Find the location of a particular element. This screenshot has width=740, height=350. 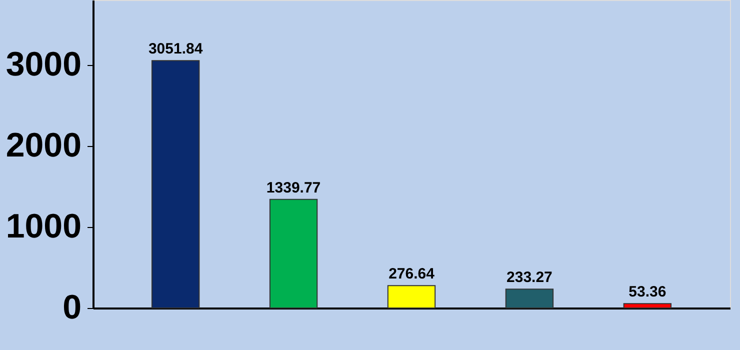

y-tick-label: 0 is located at coordinates (72, 307).